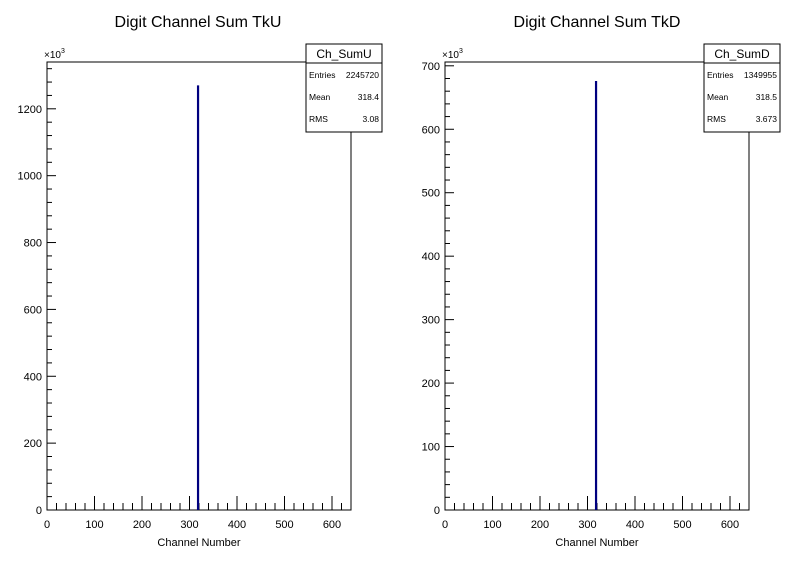 This screenshot has height=572, width=796. Describe the element at coordinates (431, 67) in the screenshot. I see `y-tick-label: 700` at that location.